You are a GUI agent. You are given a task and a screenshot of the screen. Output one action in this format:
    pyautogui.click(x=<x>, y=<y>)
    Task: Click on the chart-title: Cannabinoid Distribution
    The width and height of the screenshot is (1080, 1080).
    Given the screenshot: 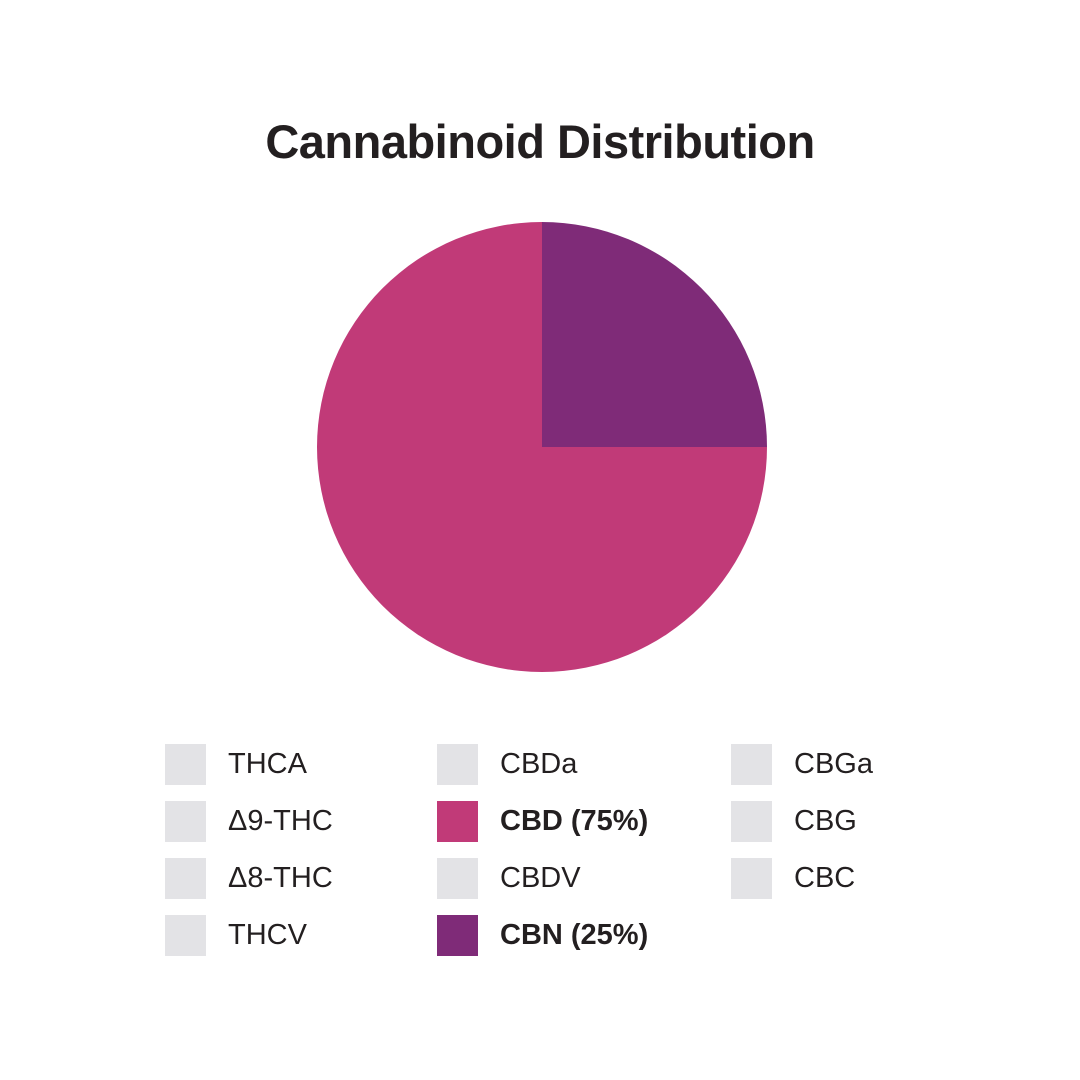 What is the action you would take?
    pyautogui.click(x=540, y=141)
    